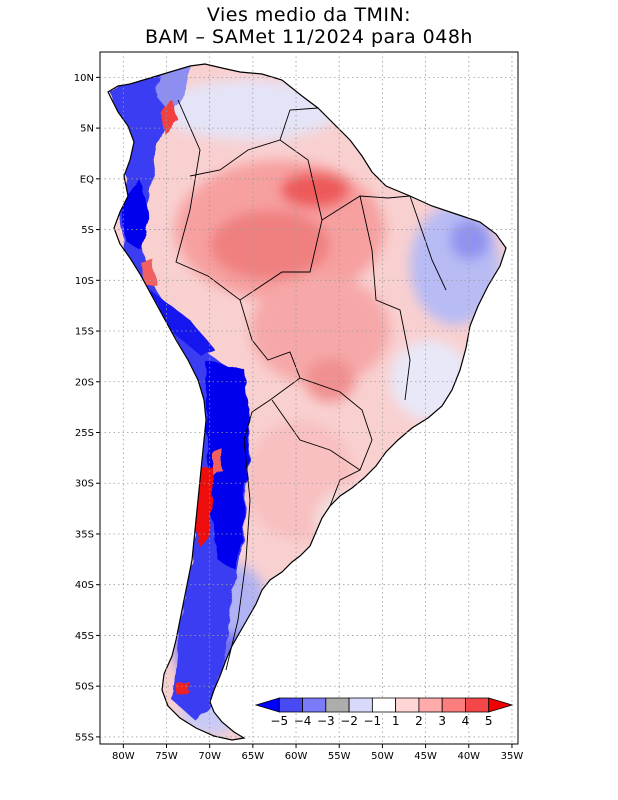 The image size is (618, 800). Describe the element at coordinates (84, 78) in the screenshot. I see `lat-tick-label: 10N` at that location.